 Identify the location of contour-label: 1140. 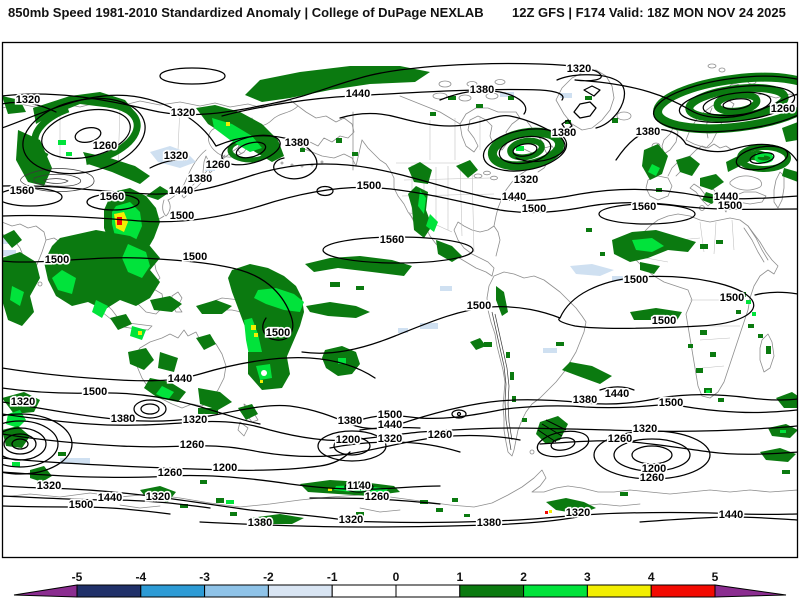
(359, 486).